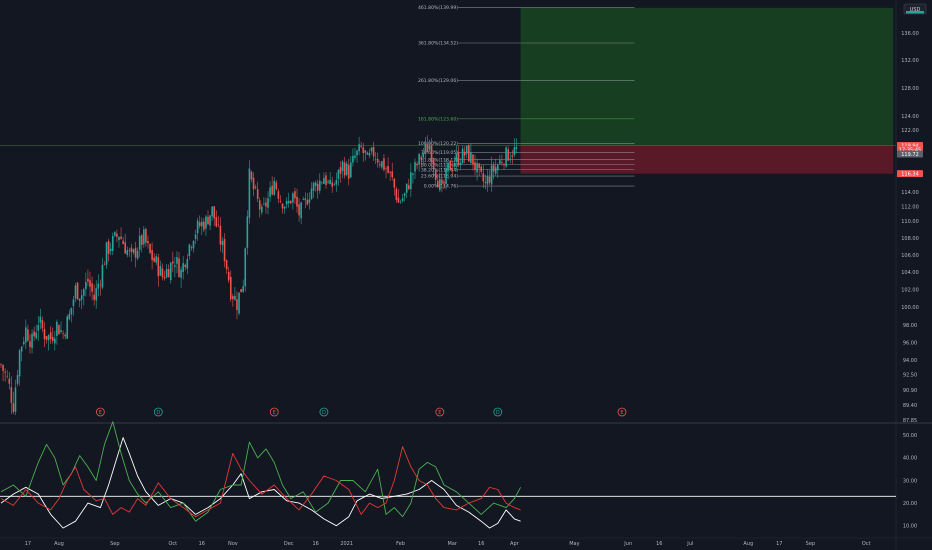 This screenshot has height=550, width=932. What do you see at coordinates (438, 119) in the screenshot?
I see `fib-level-label: 161.80%(123.60)` at bounding box center [438, 119].